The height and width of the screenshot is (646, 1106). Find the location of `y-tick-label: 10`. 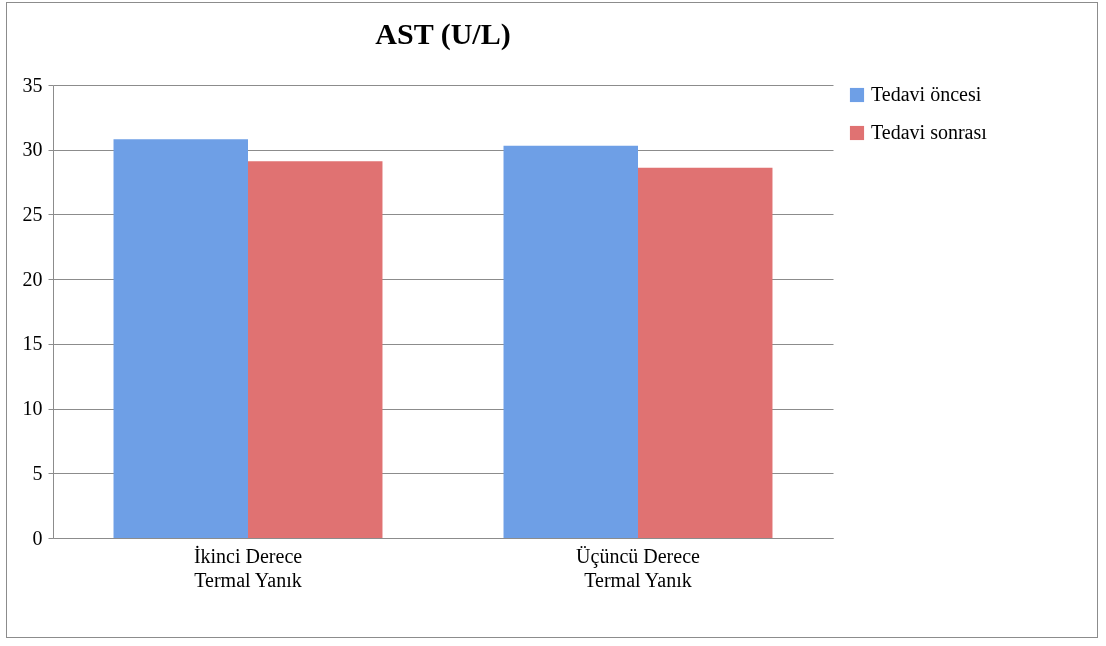

y-tick-label: 10 is located at coordinates (32, 408).